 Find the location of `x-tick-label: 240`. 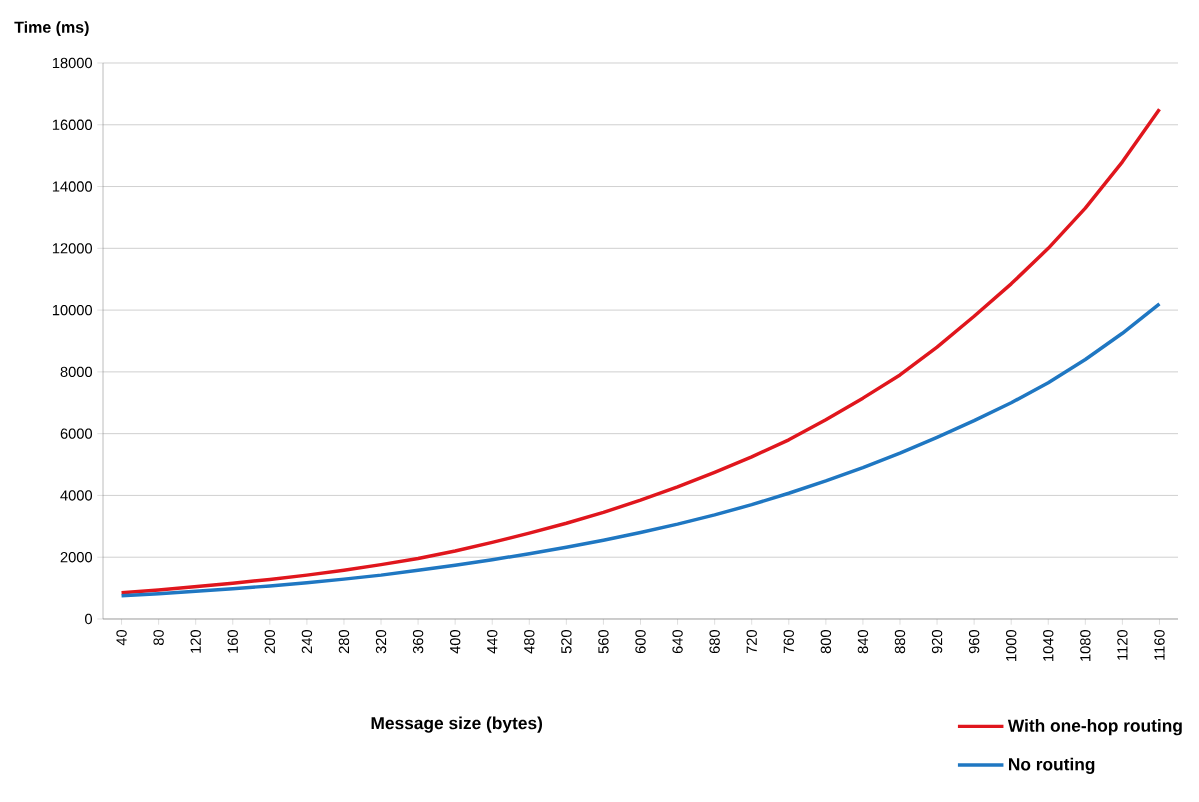

x-tick-label: 240 is located at coordinates (307, 641).